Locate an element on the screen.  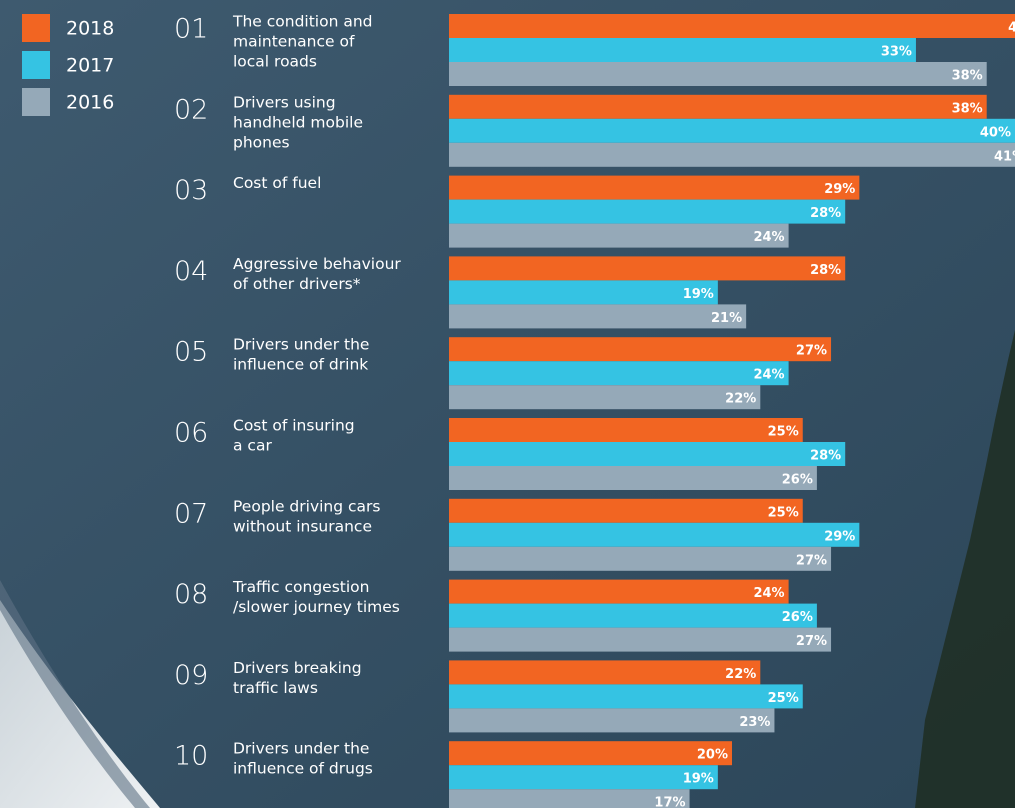
category-label: /slower journey times is located at coordinates (316, 607).